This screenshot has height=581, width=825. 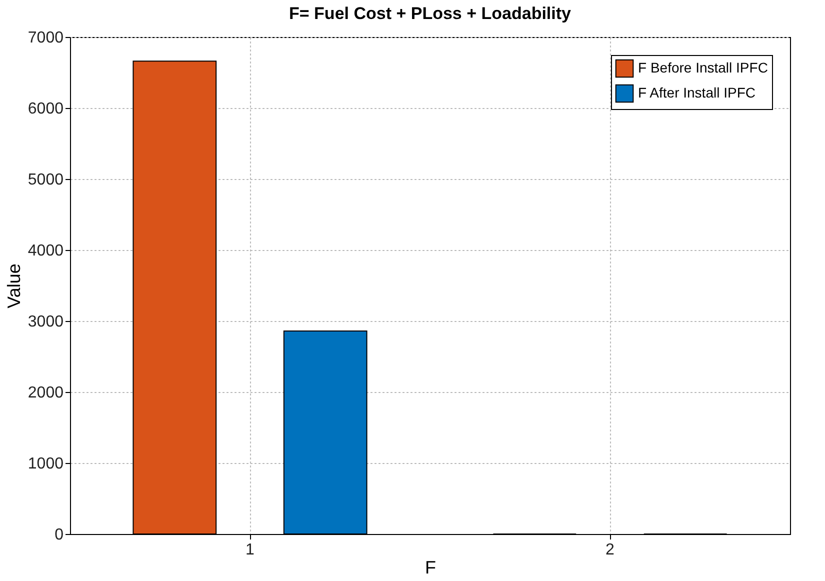 What do you see at coordinates (610, 550) in the screenshot?
I see `x-tick-label: 2` at bounding box center [610, 550].